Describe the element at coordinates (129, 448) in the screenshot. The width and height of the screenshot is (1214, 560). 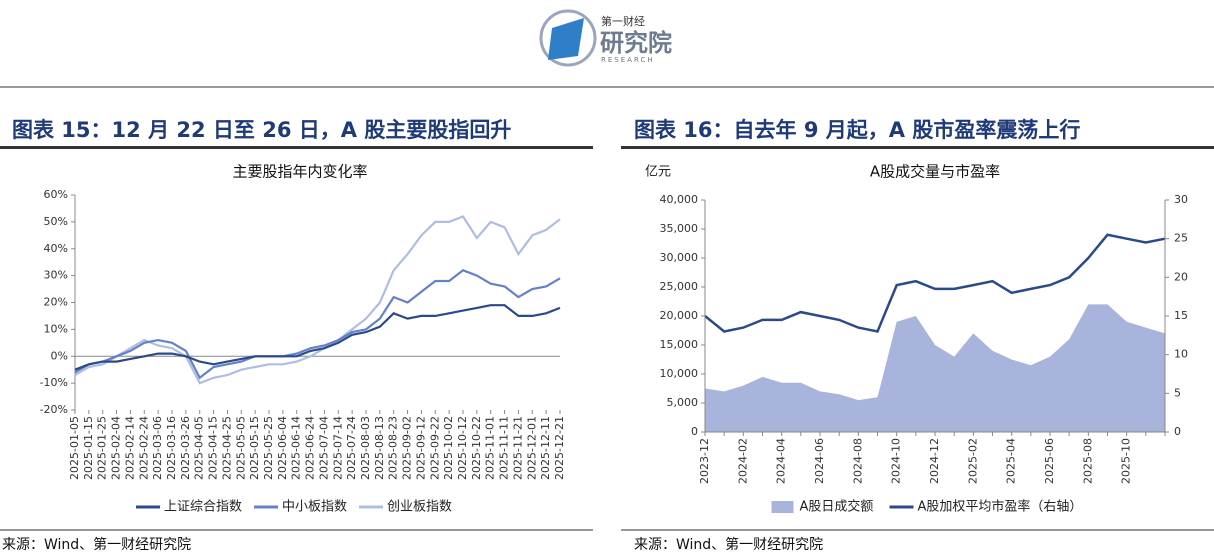
I see `x-tick-label: 2025-02-14` at that location.